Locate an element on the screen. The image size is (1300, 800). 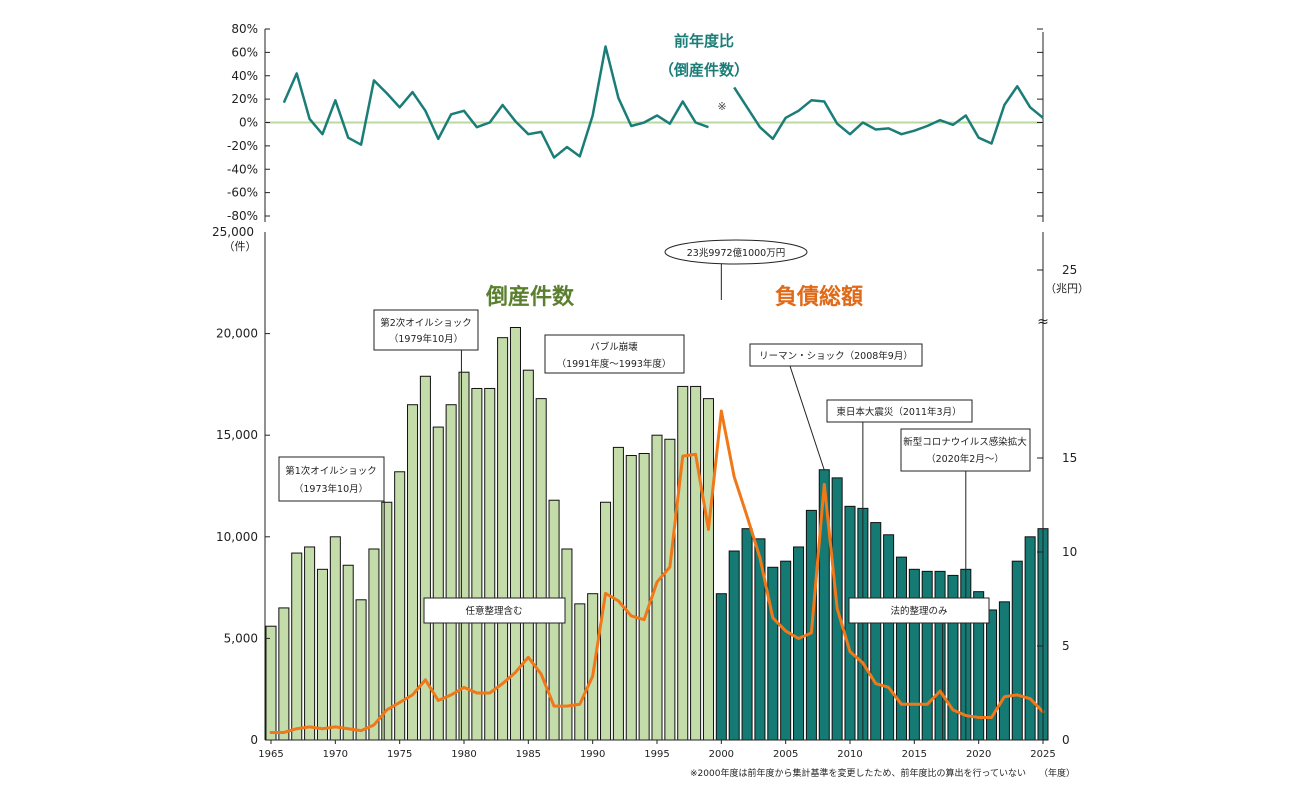
x-tick-label: 1995 is located at coordinates (656, 754).